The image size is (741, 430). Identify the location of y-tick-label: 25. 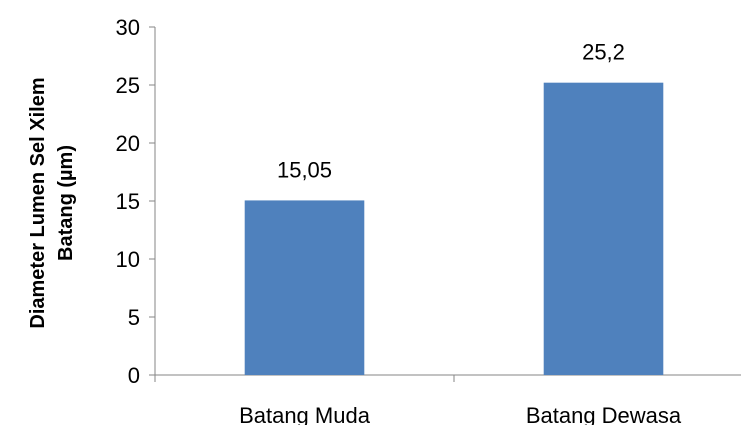
(128, 85).